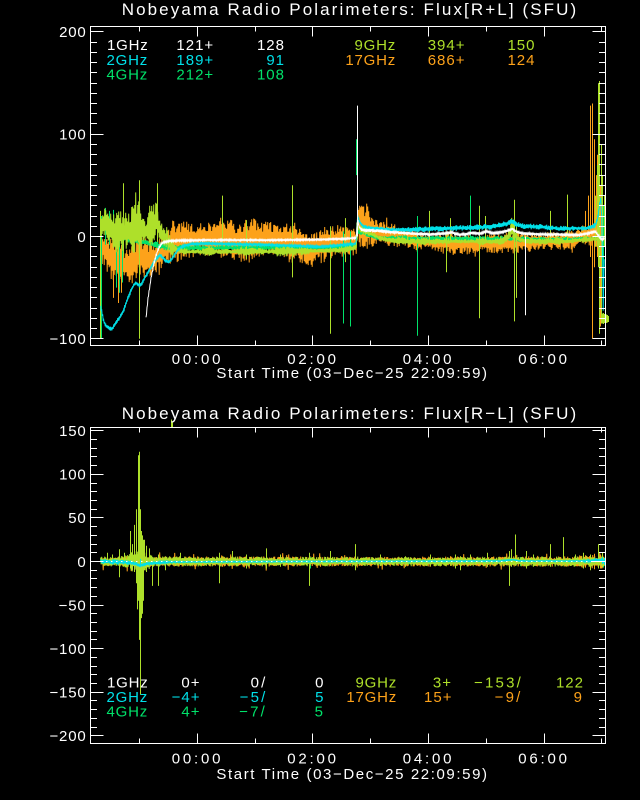  I want to click on svg-text: 0/, so click(259, 683).